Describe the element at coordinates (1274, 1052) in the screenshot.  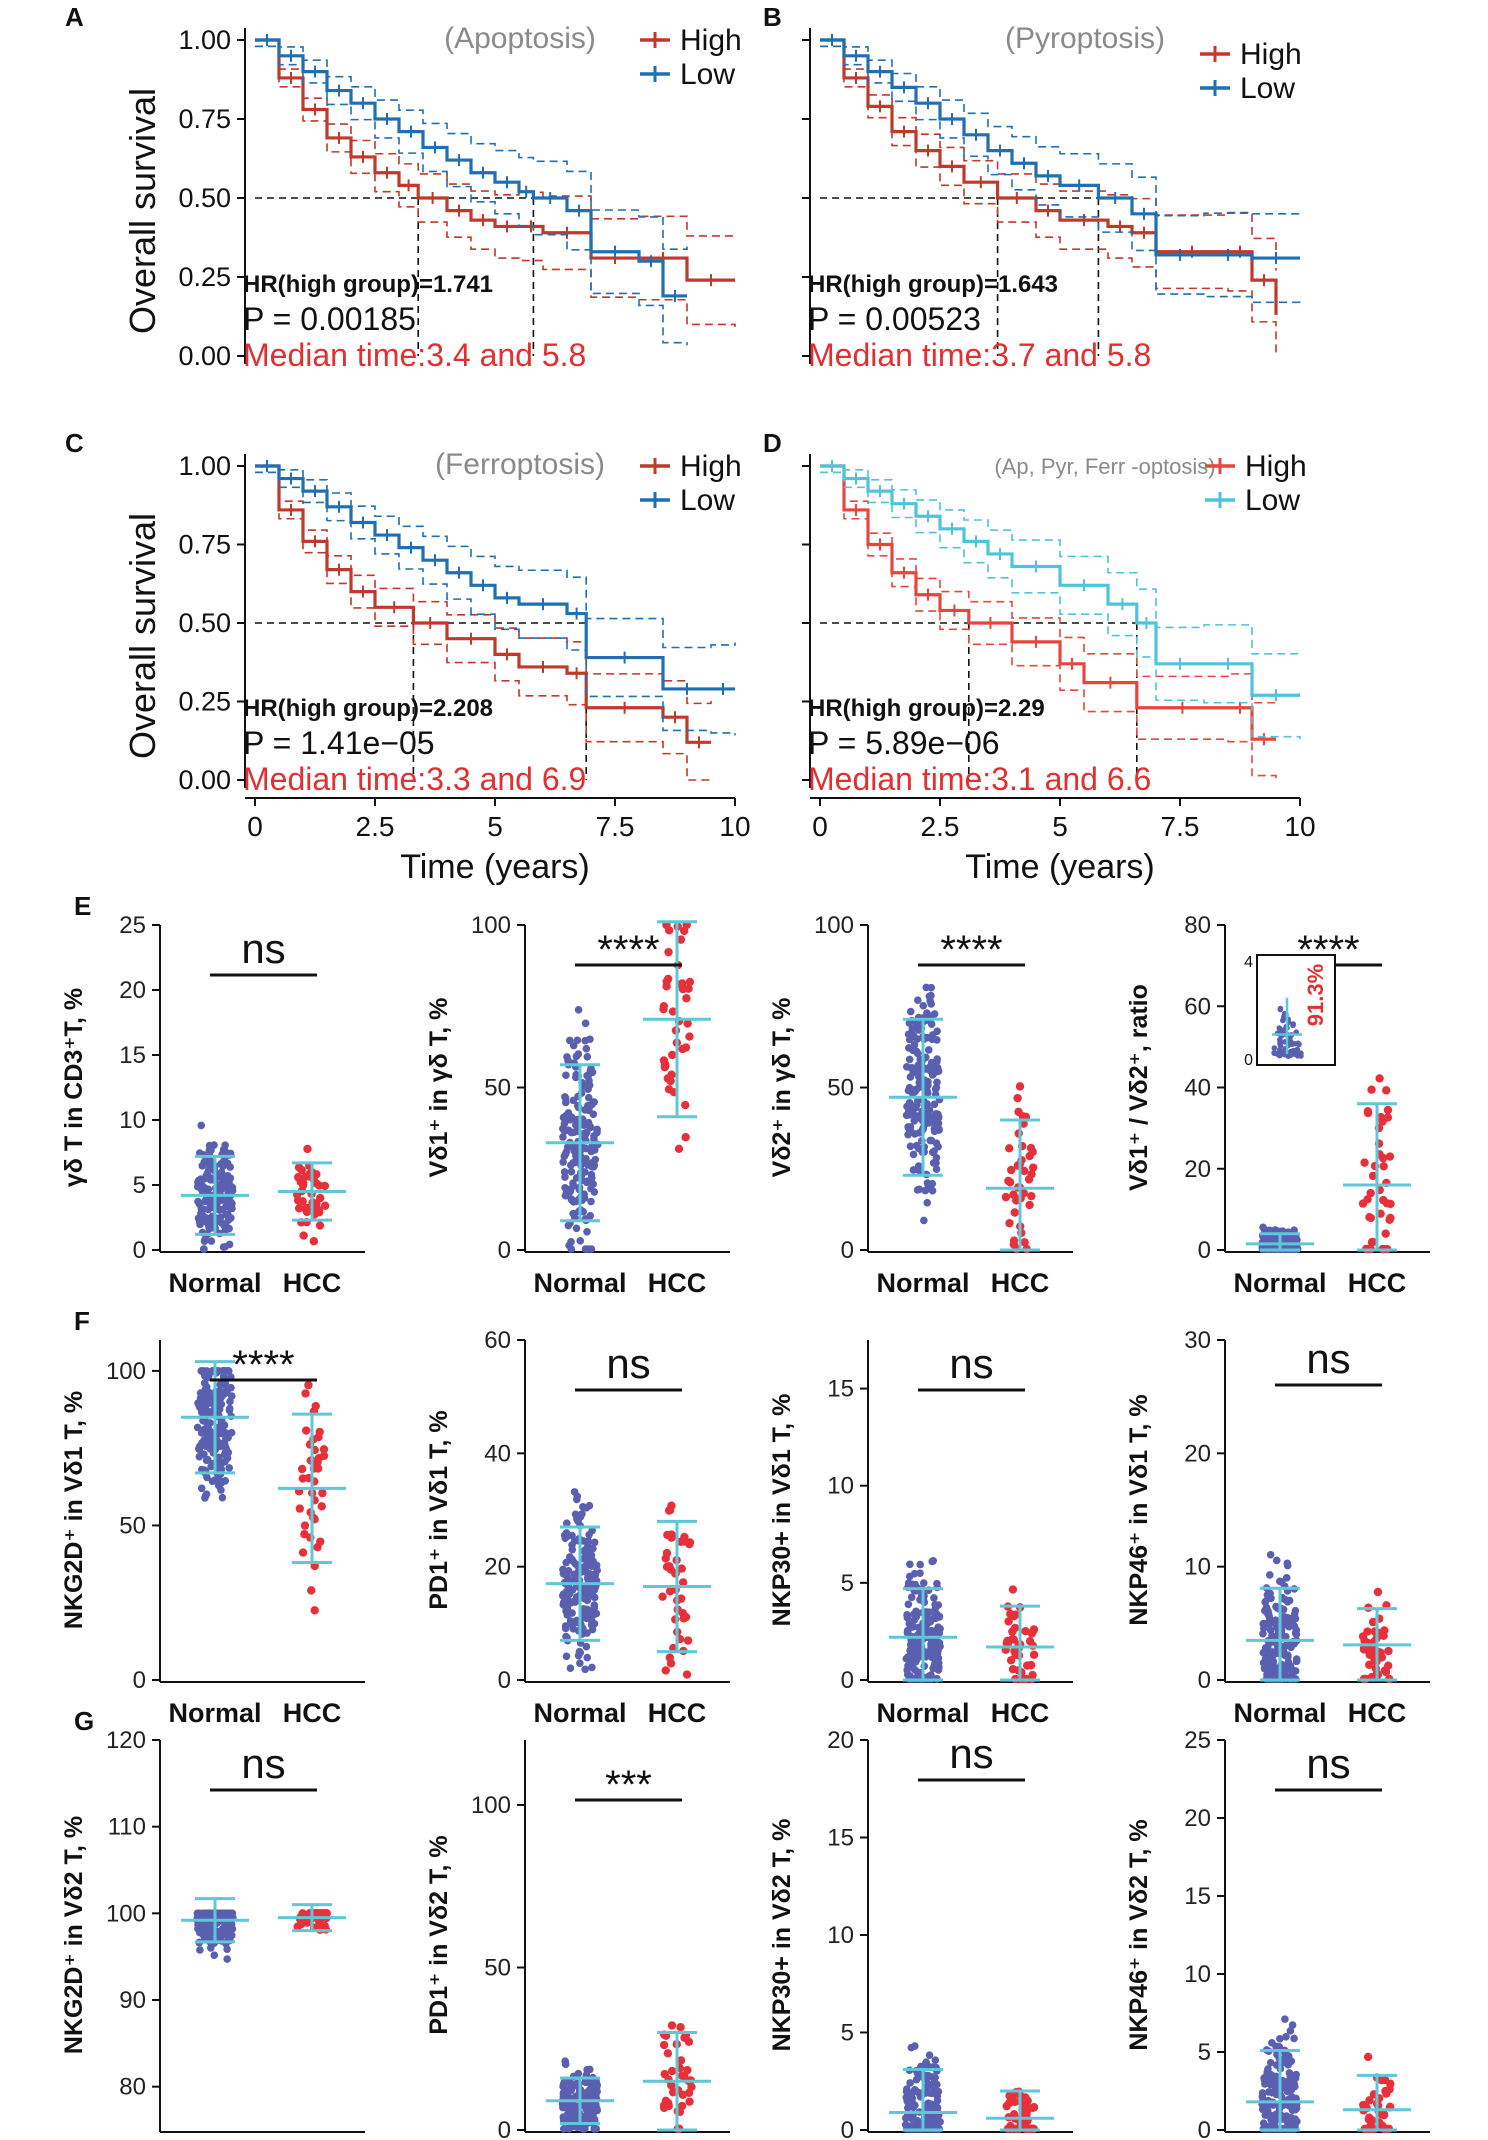
I see `inset-data-point` at that location.